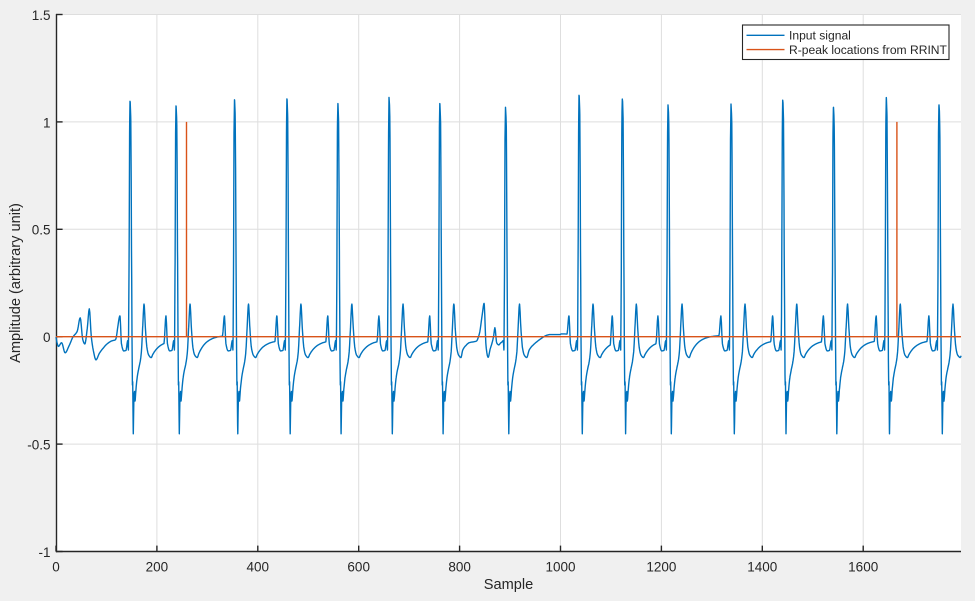 This screenshot has height=601, width=975. Describe the element at coordinates (863, 567) in the screenshot. I see `svg-text: 1600` at that location.